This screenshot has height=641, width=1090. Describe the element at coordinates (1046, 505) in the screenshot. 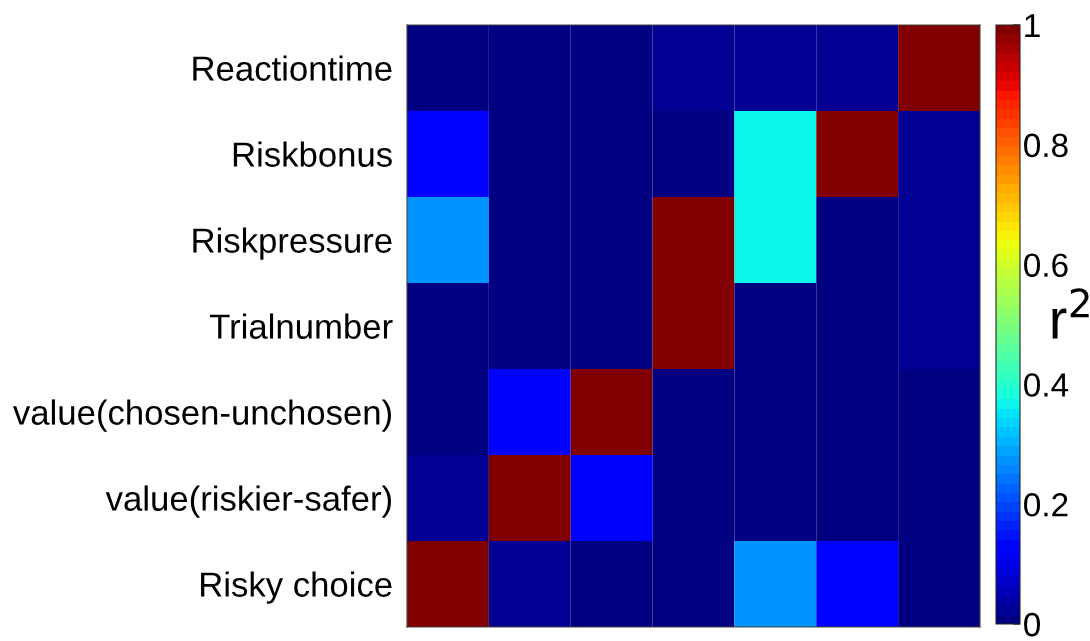

I see `color-bar-label: 0.2` at that location.